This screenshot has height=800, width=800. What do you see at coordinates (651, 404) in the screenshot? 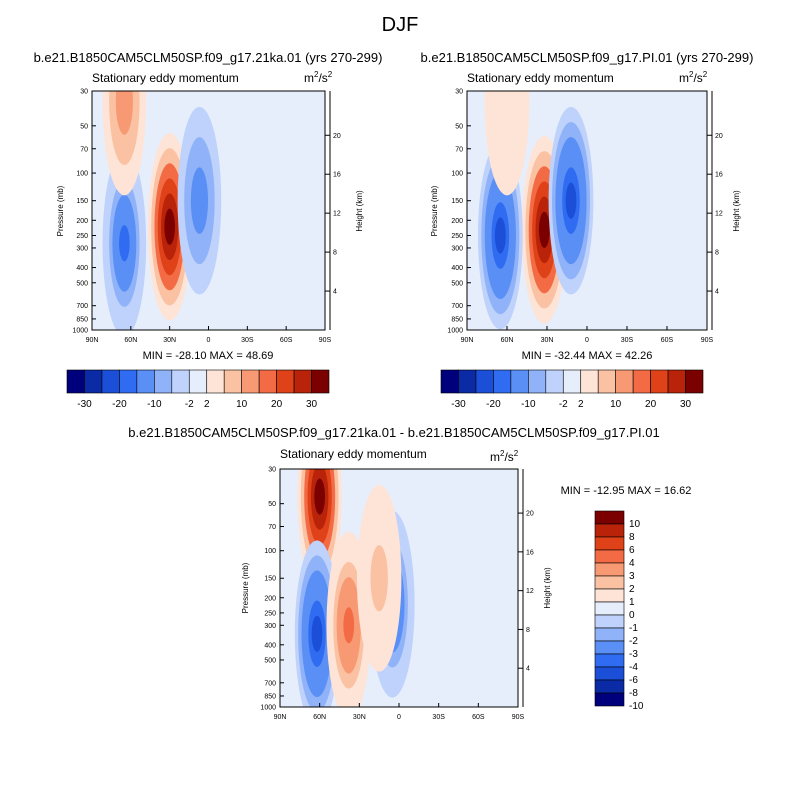
I see `colorbar-label: 20` at bounding box center [651, 404].